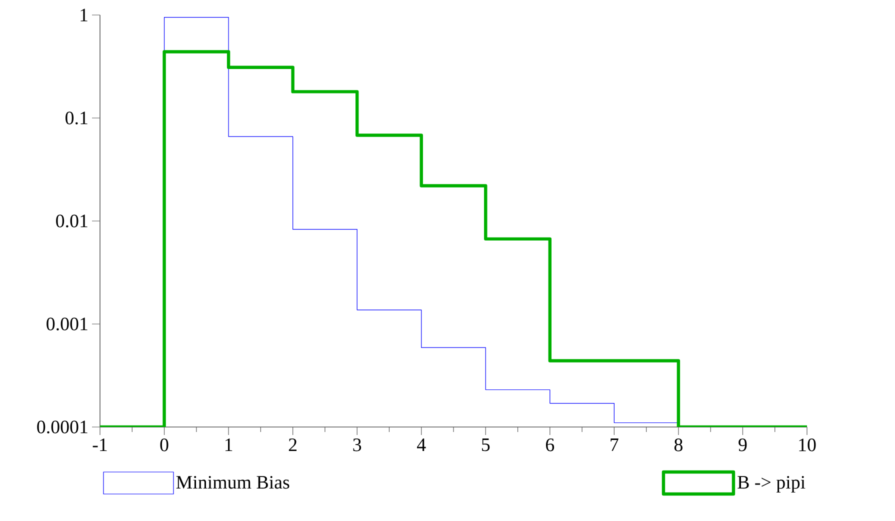 The height and width of the screenshot is (521, 895). Describe the element at coordinates (233, 482) in the screenshot. I see `legend-label: Minimum Bias` at that location.